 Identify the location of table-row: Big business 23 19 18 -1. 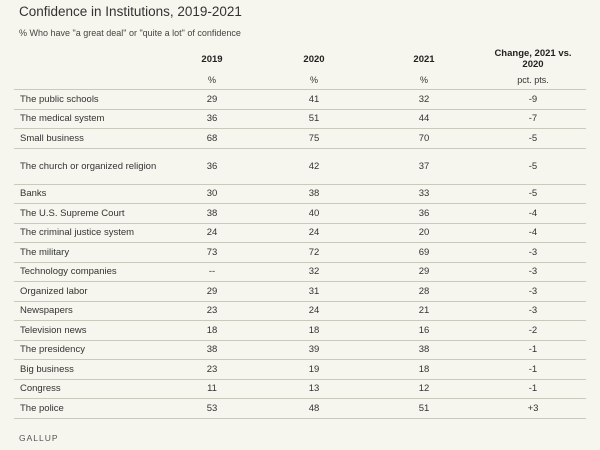
(300, 369).